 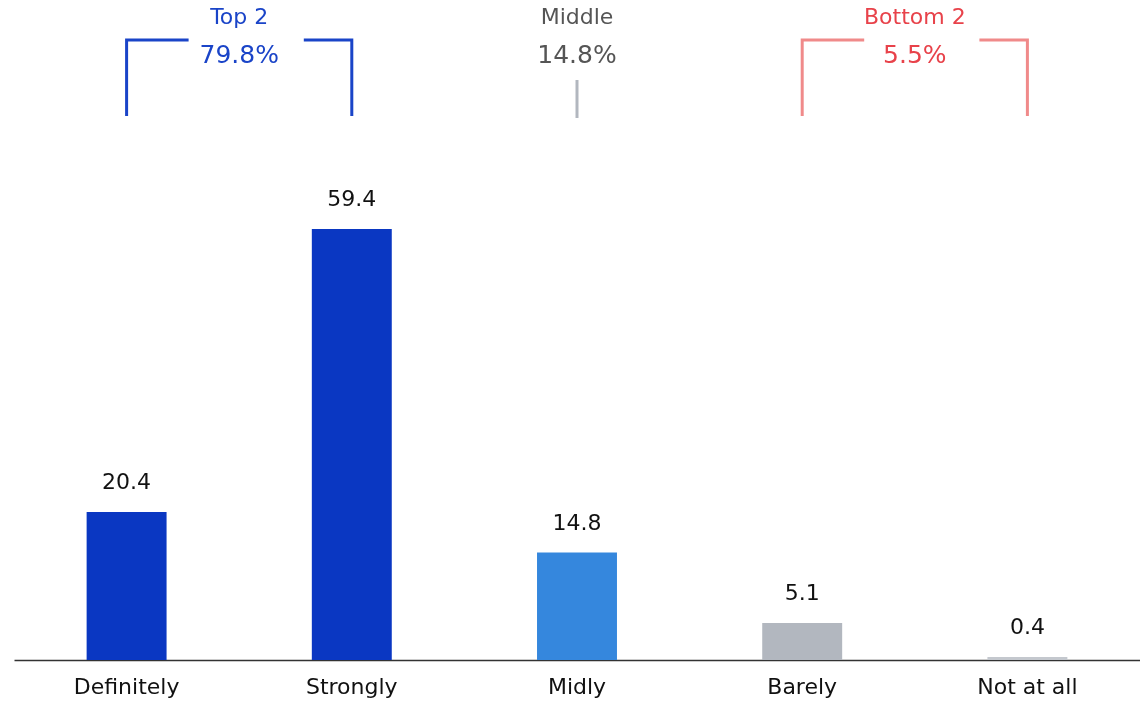 What do you see at coordinates (126, 686) in the screenshot?
I see `x-tick-label: Definitely` at bounding box center [126, 686].